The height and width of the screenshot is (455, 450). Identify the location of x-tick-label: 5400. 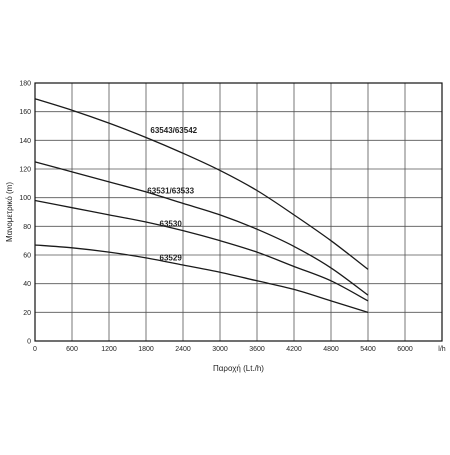
(368, 349).